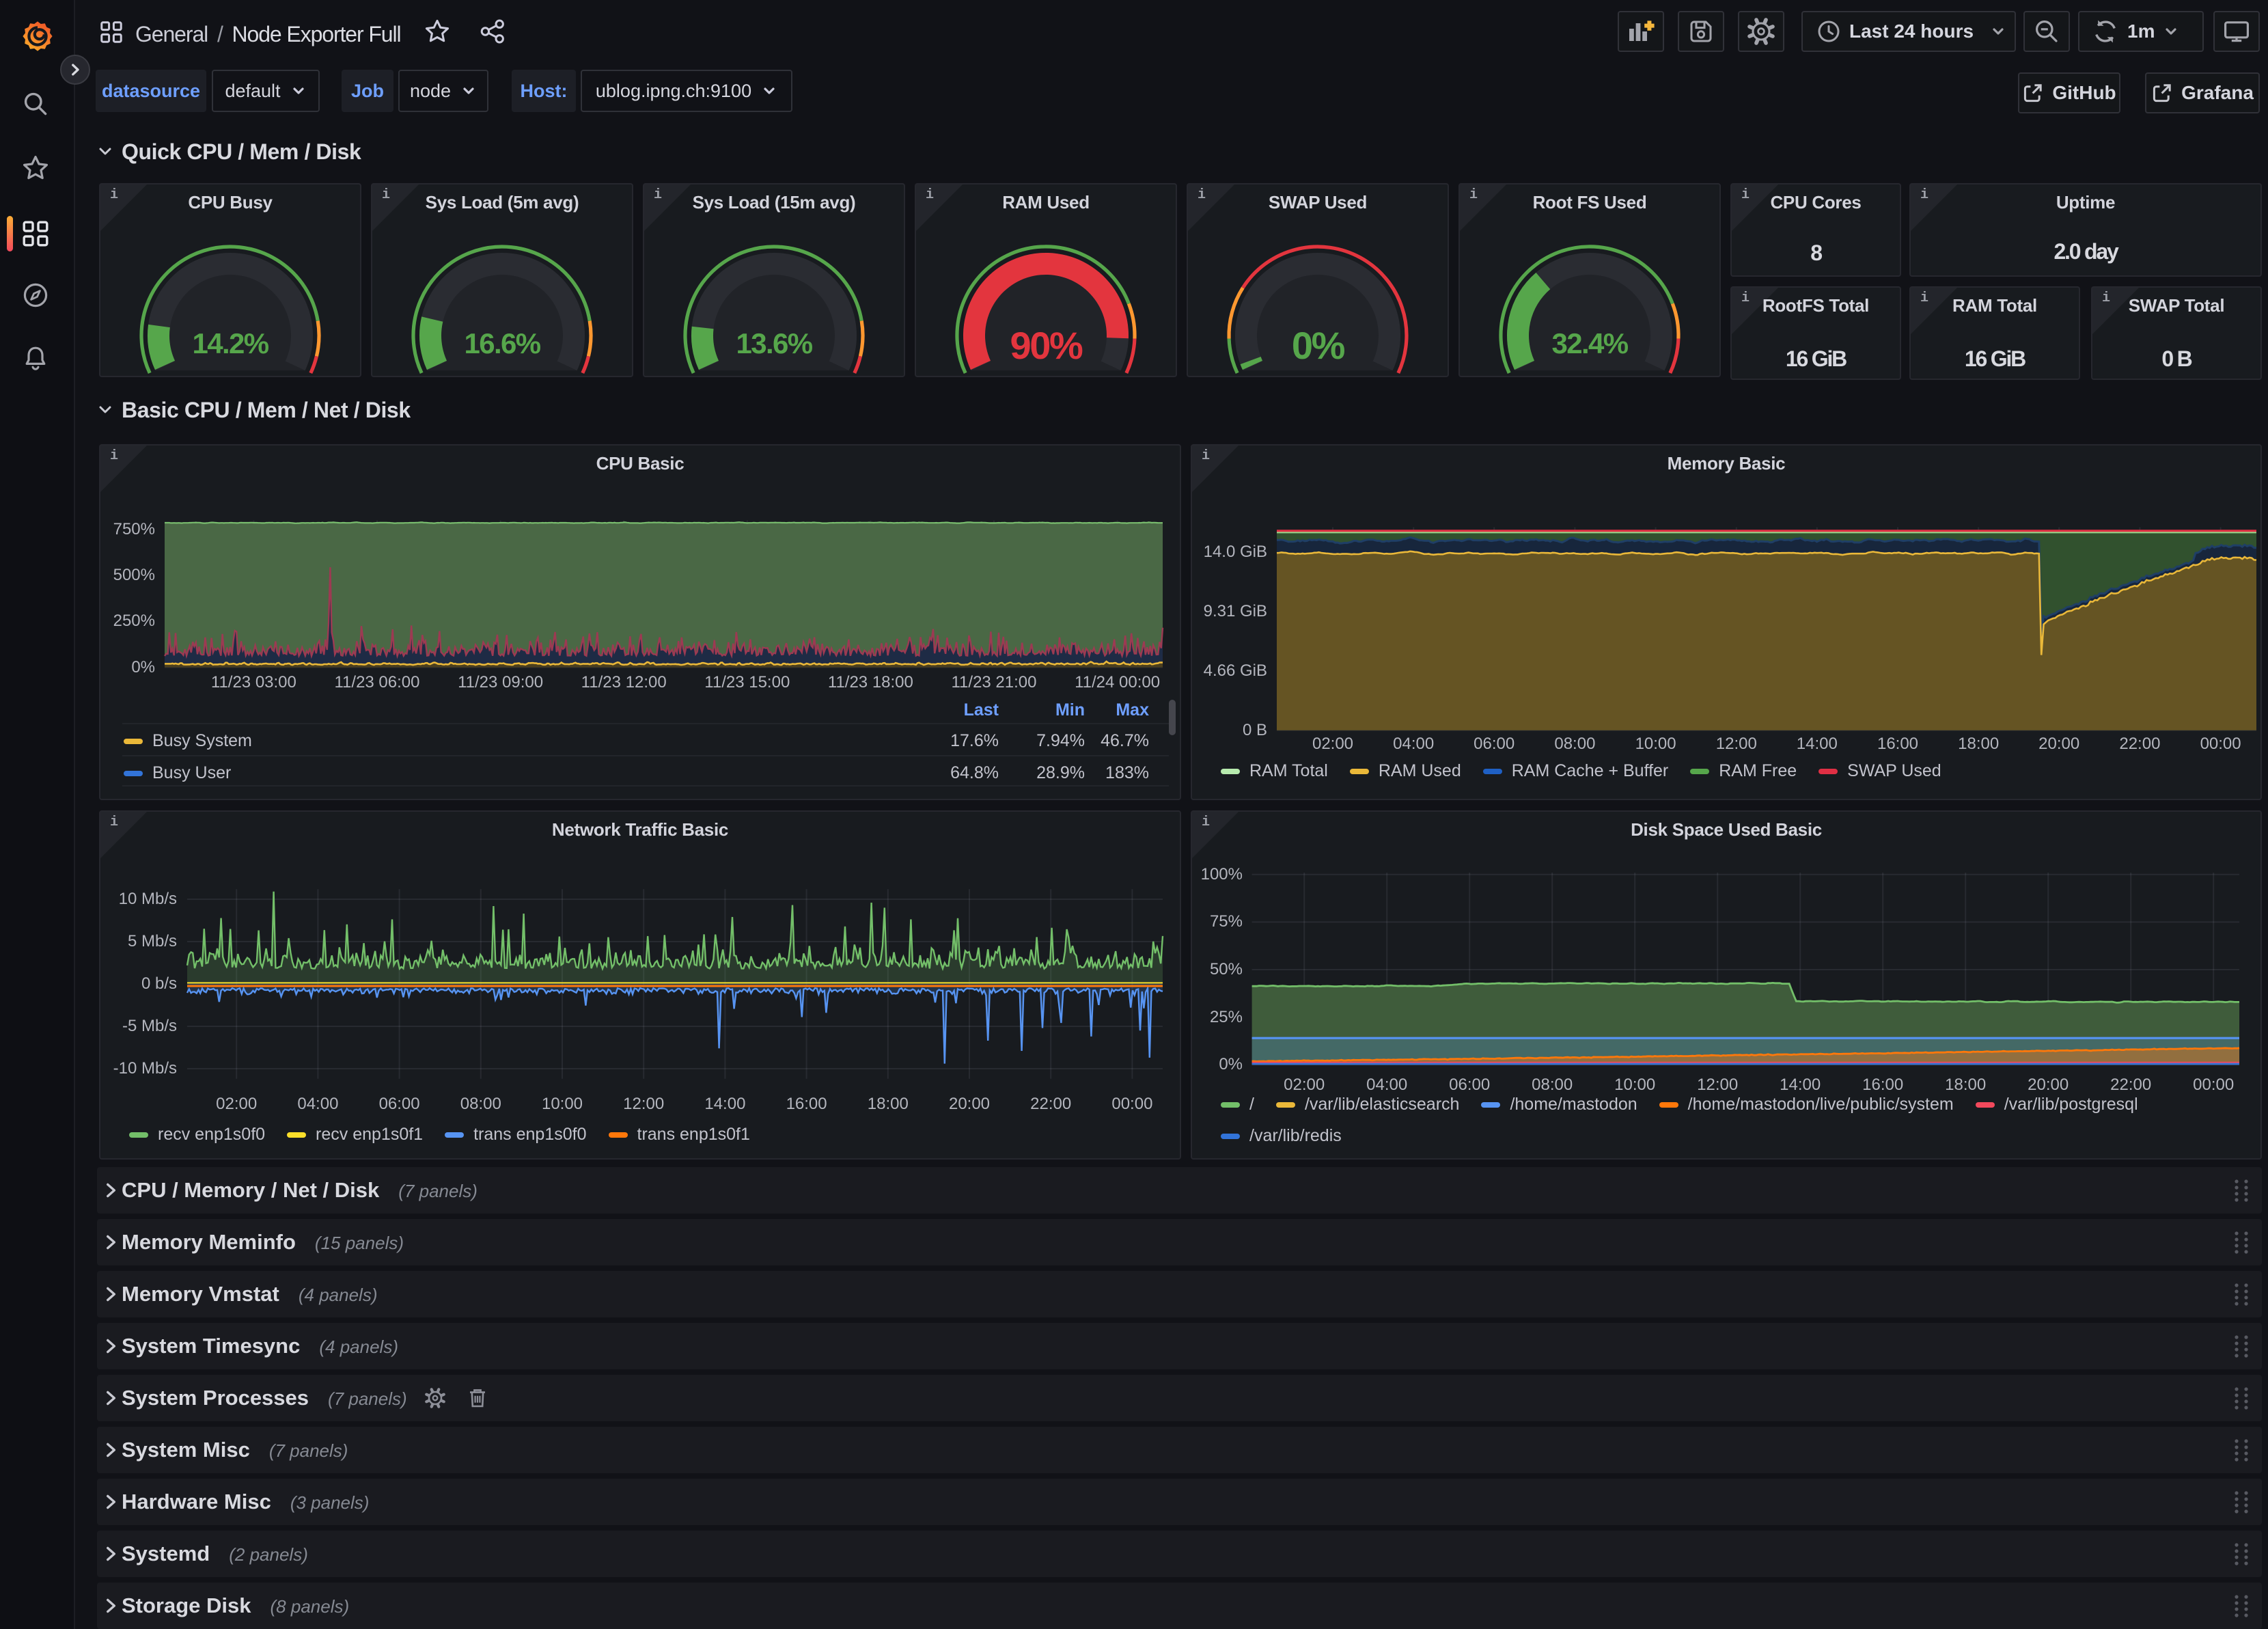  I want to click on svg-text: 32.4%, so click(1589, 343).